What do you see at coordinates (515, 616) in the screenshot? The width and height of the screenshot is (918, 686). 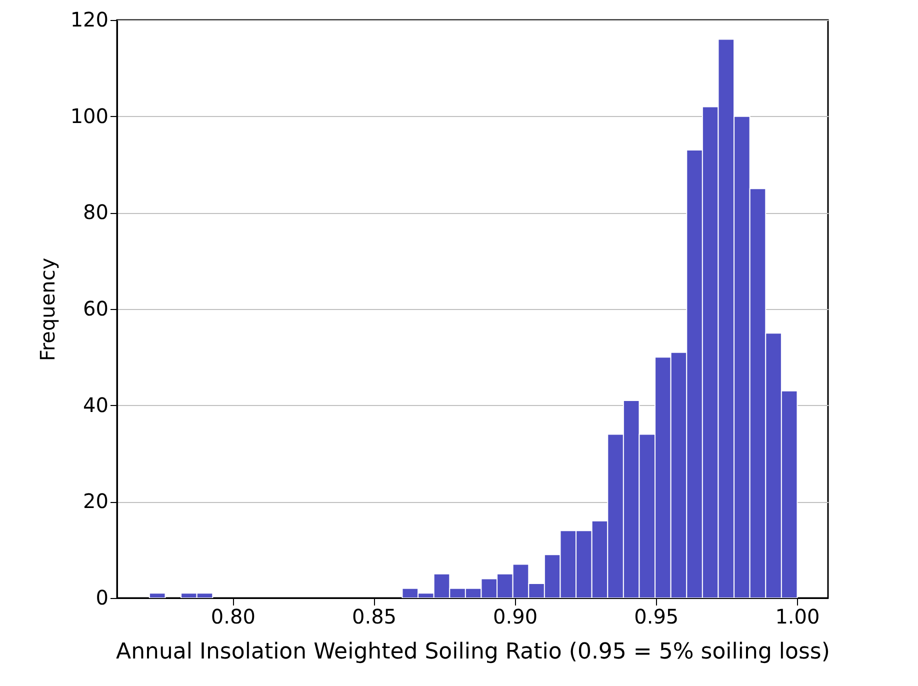 I see `x-tick-label: 0.90` at bounding box center [515, 616].